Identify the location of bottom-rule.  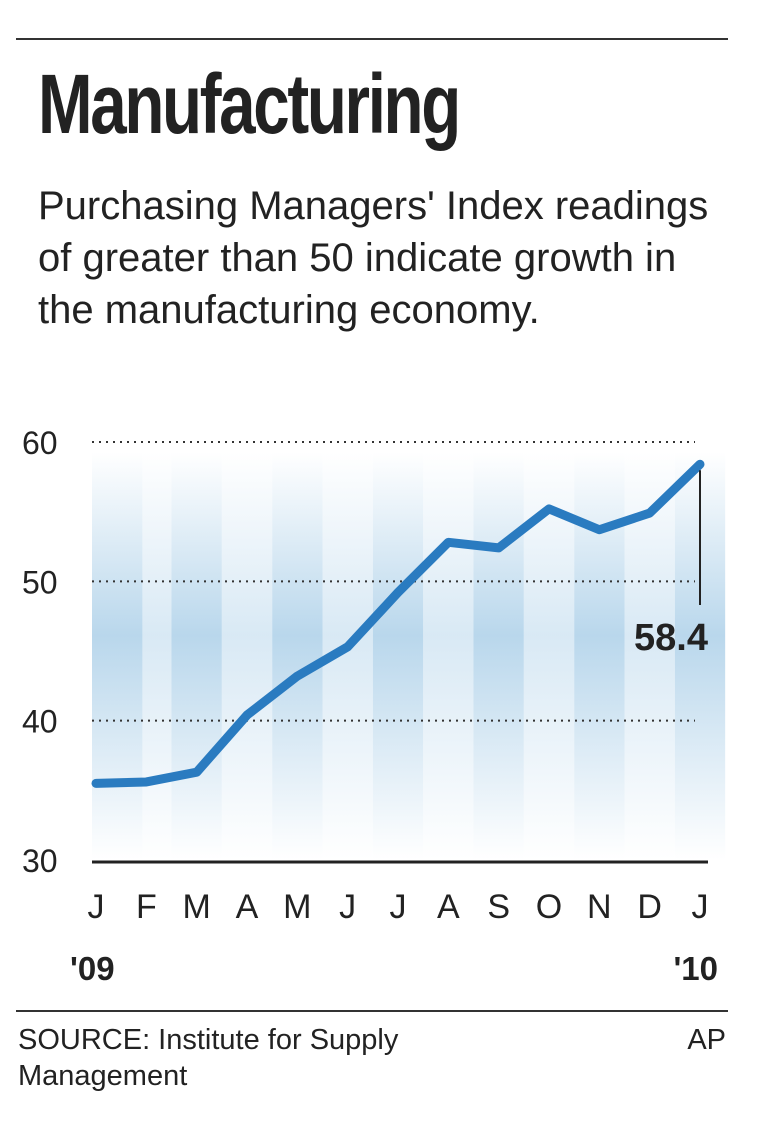
(372, 1011).